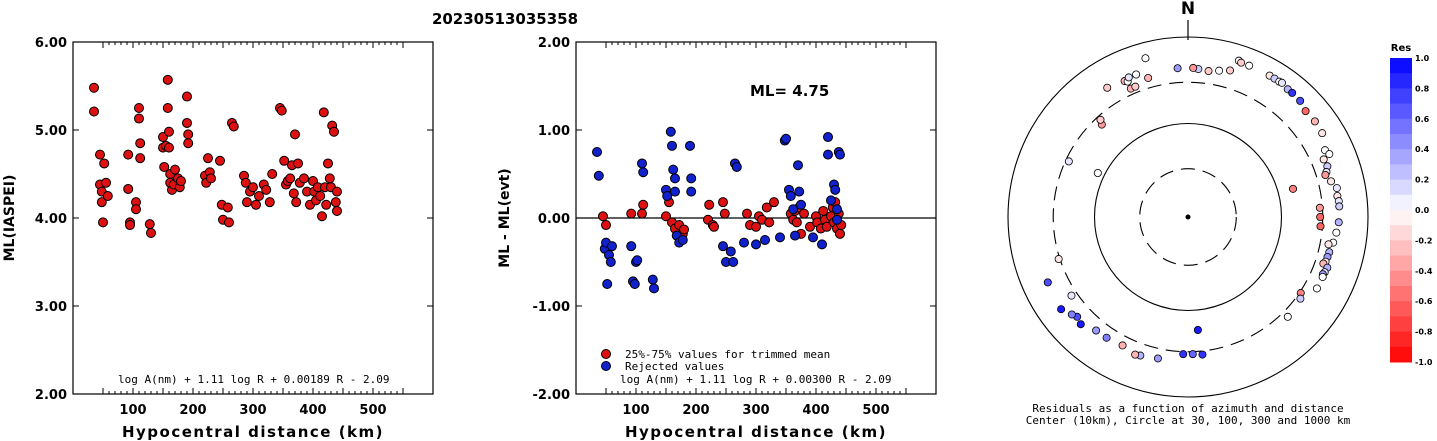 The width and height of the screenshot is (1437, 441). What do you see at coordinates (132, 410) in the screenshot?
I see `x-tick-label: 100` at bounding box center [132, 410].